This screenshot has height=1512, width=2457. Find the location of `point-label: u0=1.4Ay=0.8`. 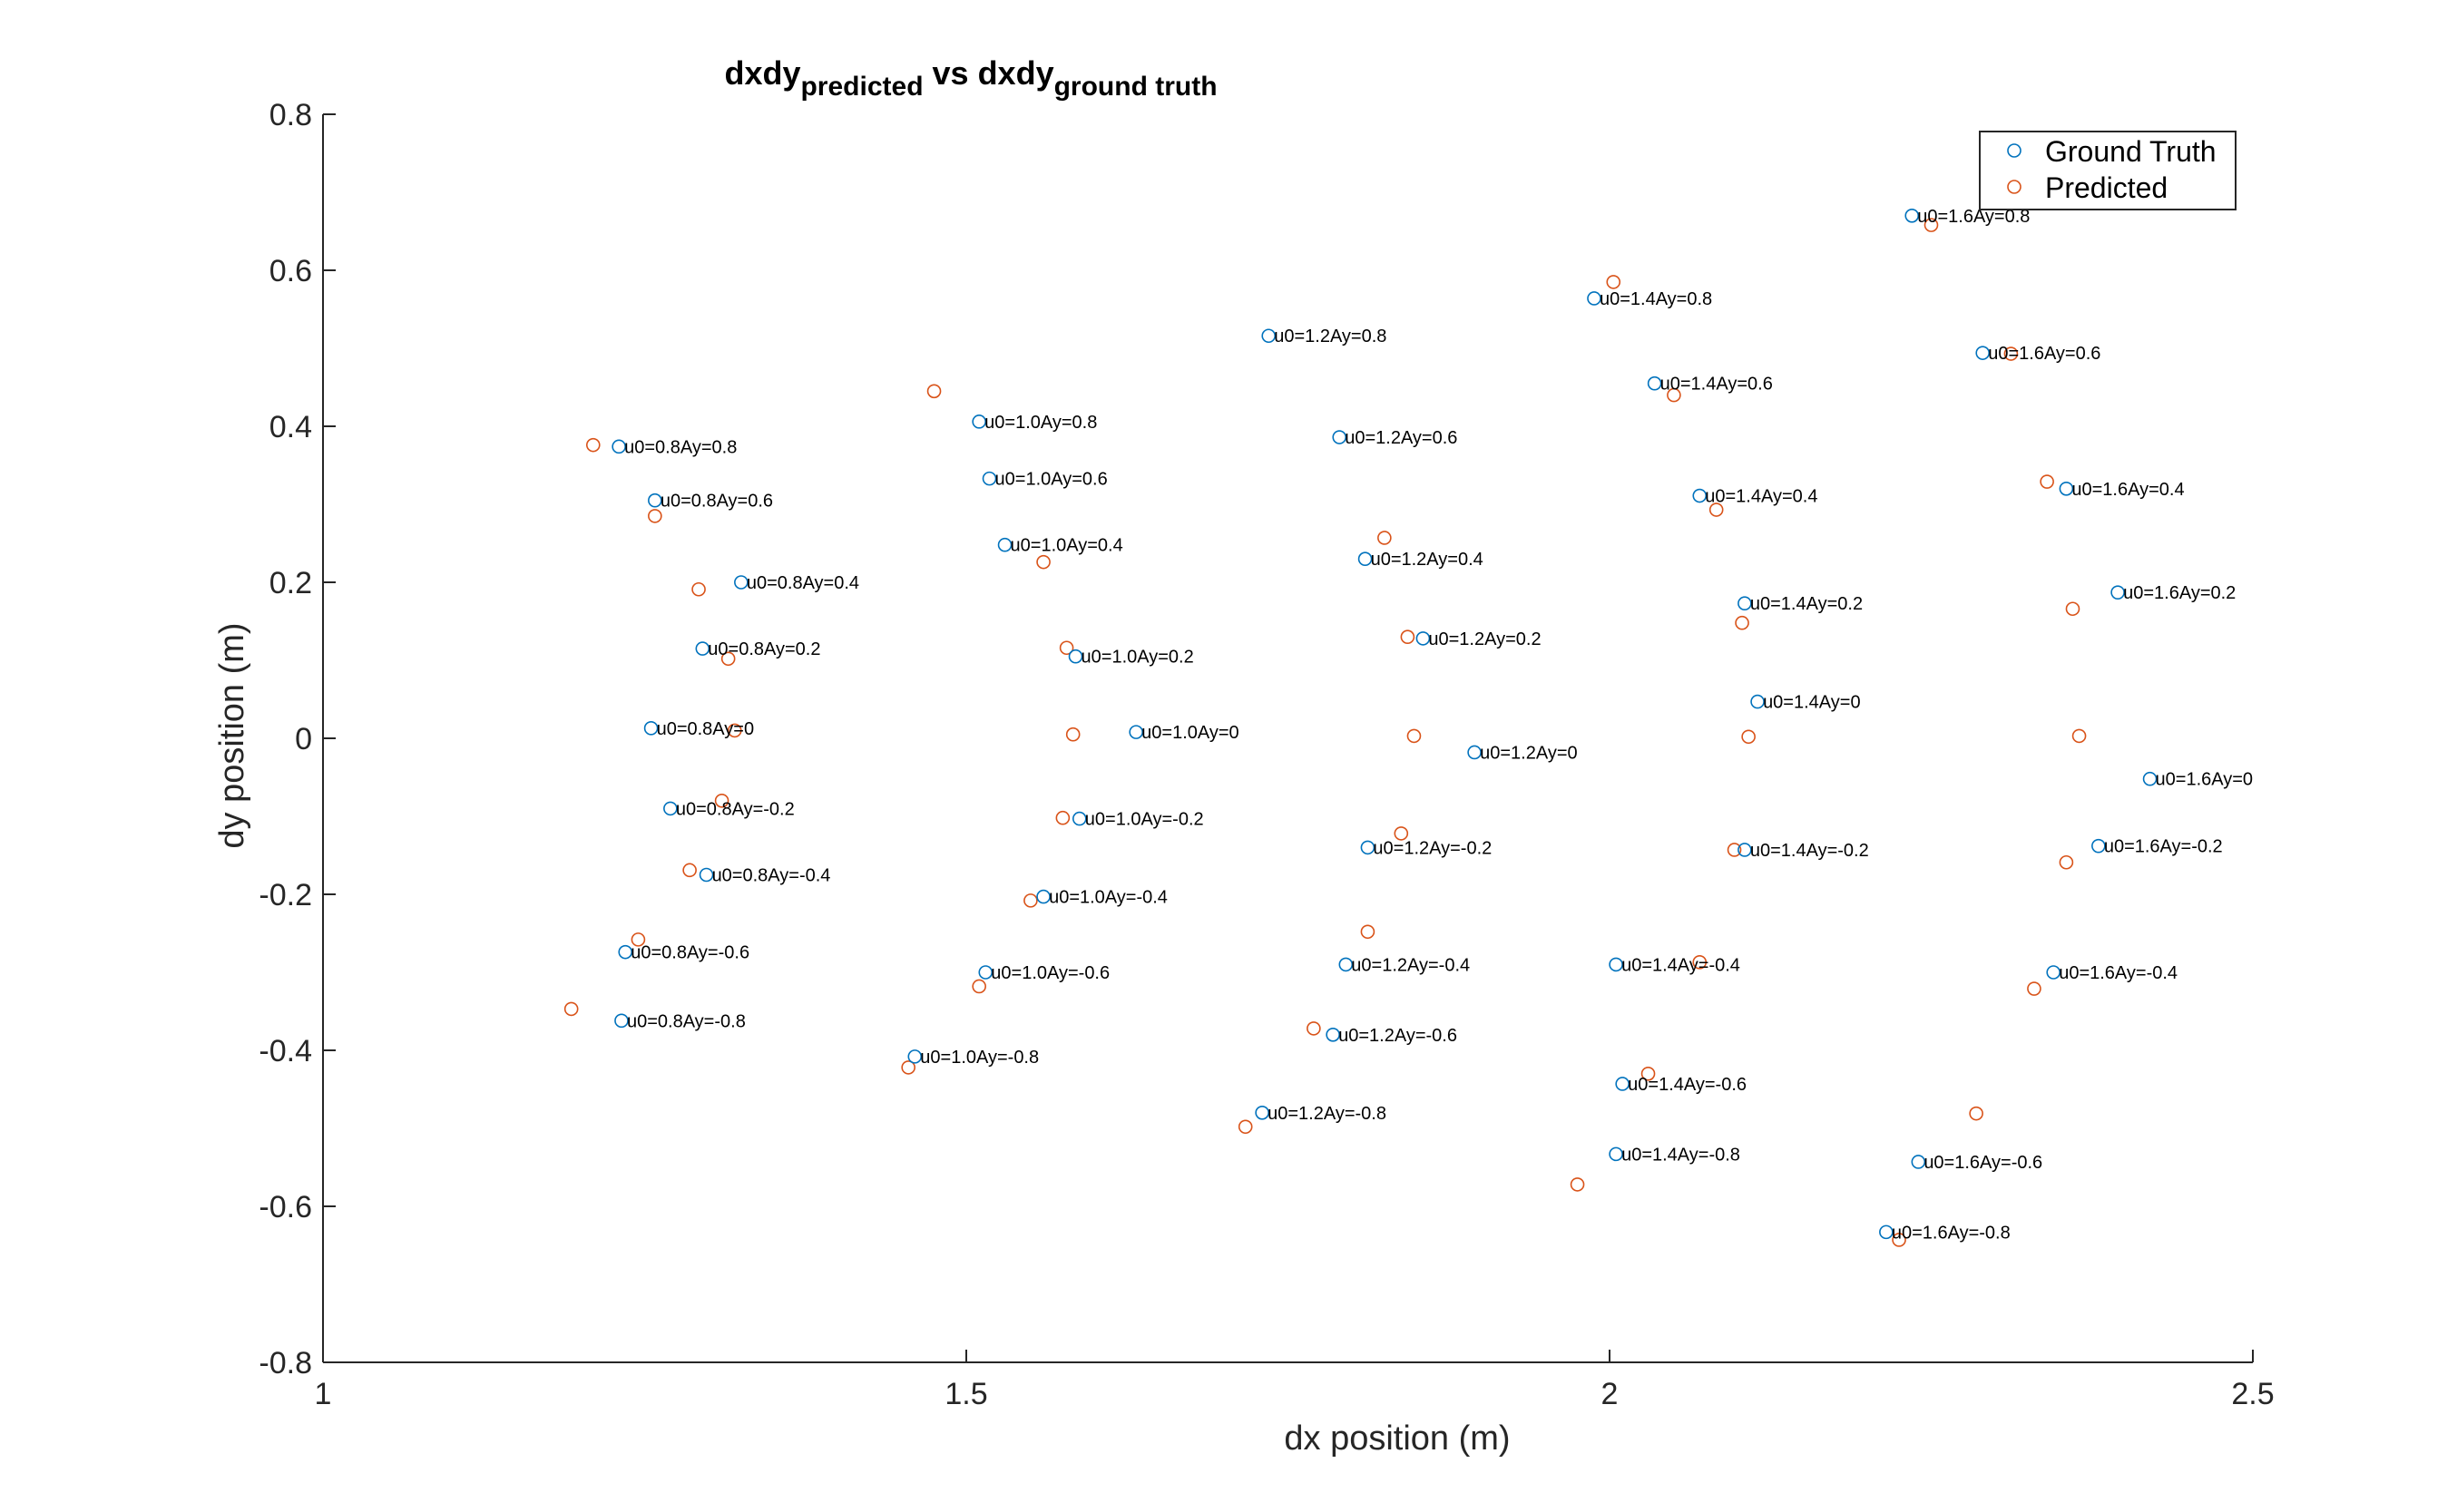

point-label: u0=1.4Ay=0.8 is located at coordinates (1656, 299).